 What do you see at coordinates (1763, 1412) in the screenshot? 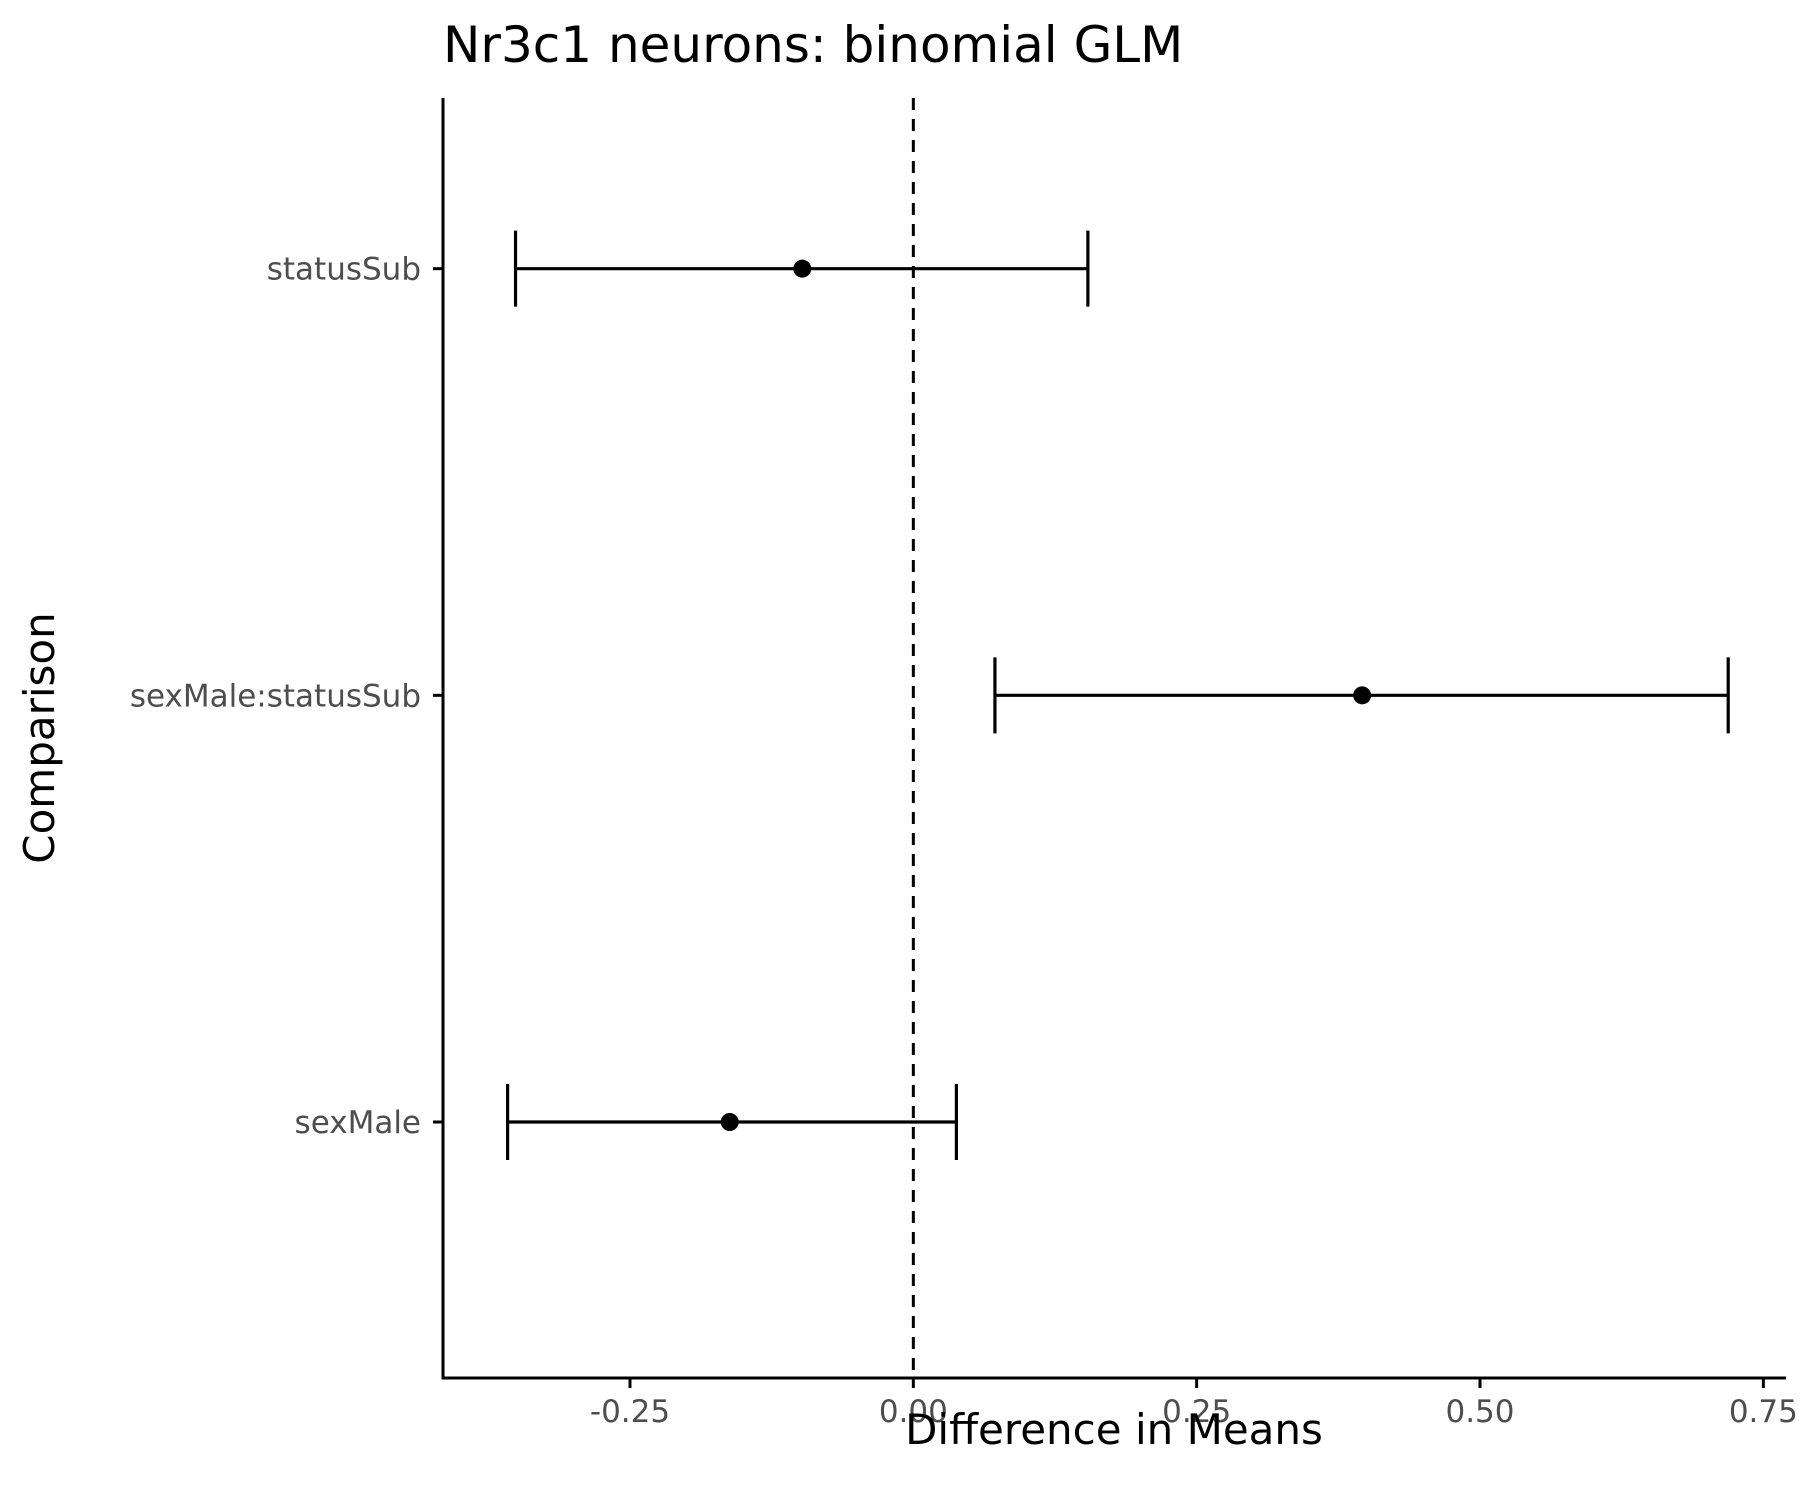
I see `x-tick-label: 0.75` at bounding box center [1763, 1412].